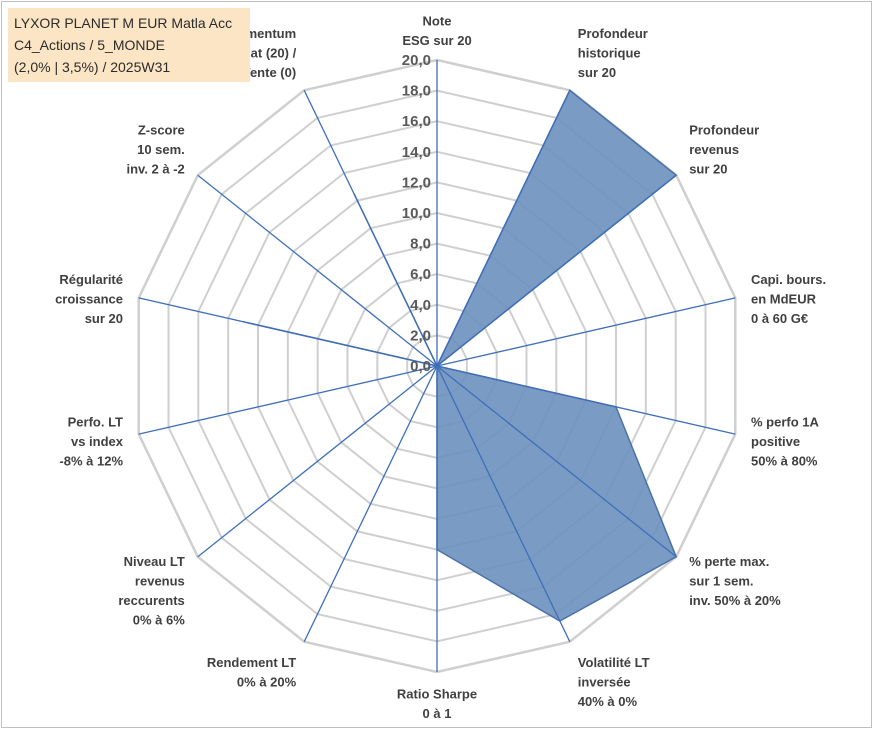  Describe the element at coordinates (784, 299) in the screenshot. I see `axis-label-line: en MdEUR` at that location.